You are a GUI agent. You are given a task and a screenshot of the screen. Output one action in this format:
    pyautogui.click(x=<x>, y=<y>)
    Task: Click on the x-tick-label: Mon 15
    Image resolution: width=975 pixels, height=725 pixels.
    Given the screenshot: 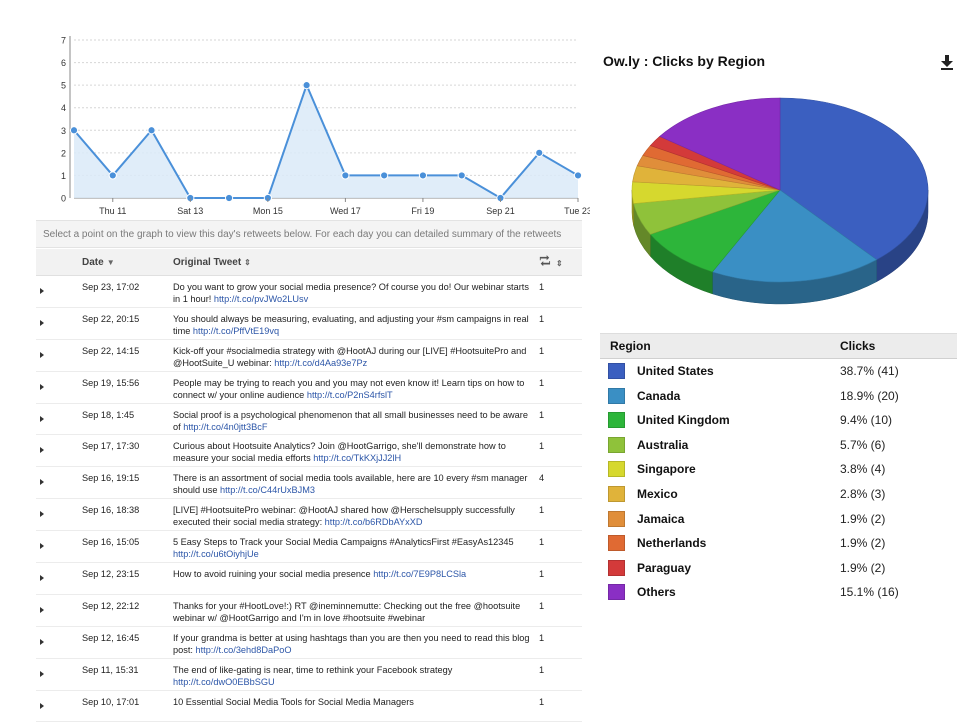 What is the action you would take?
    pyautogui.click(x=268, y=211)
    